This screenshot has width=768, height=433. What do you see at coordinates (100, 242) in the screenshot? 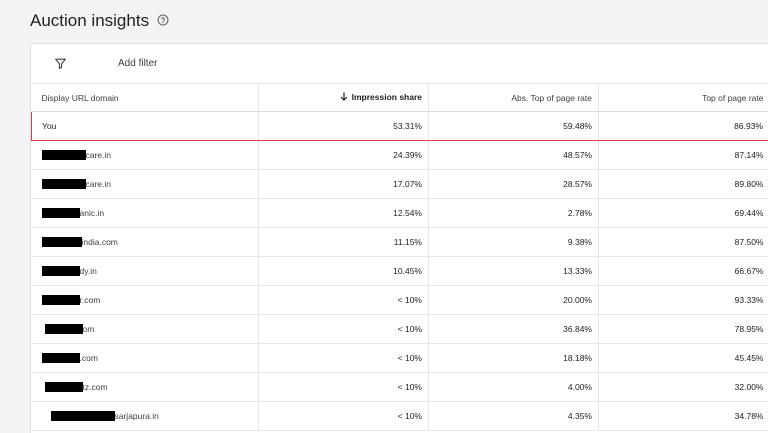
I see `domain-suffix: india.com` at bounding box center [100, 242].